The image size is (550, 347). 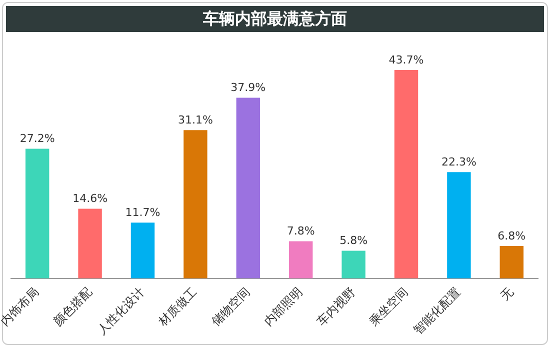 I want to click on data-label: 6.8%, so click(x=512, y=235).